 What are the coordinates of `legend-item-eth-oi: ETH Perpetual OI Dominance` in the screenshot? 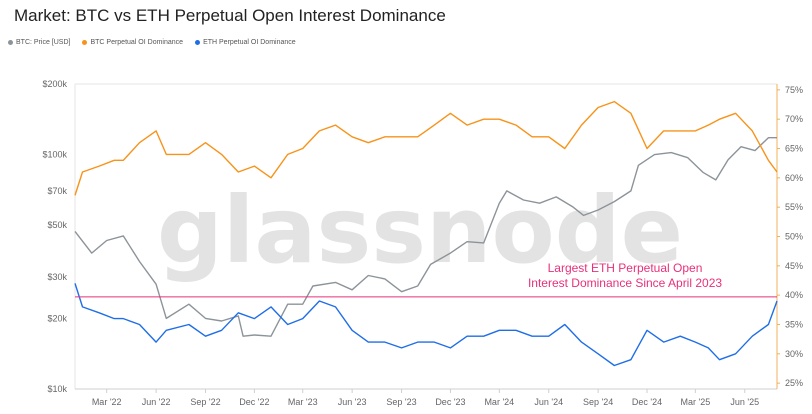 It's located at (245, 42).